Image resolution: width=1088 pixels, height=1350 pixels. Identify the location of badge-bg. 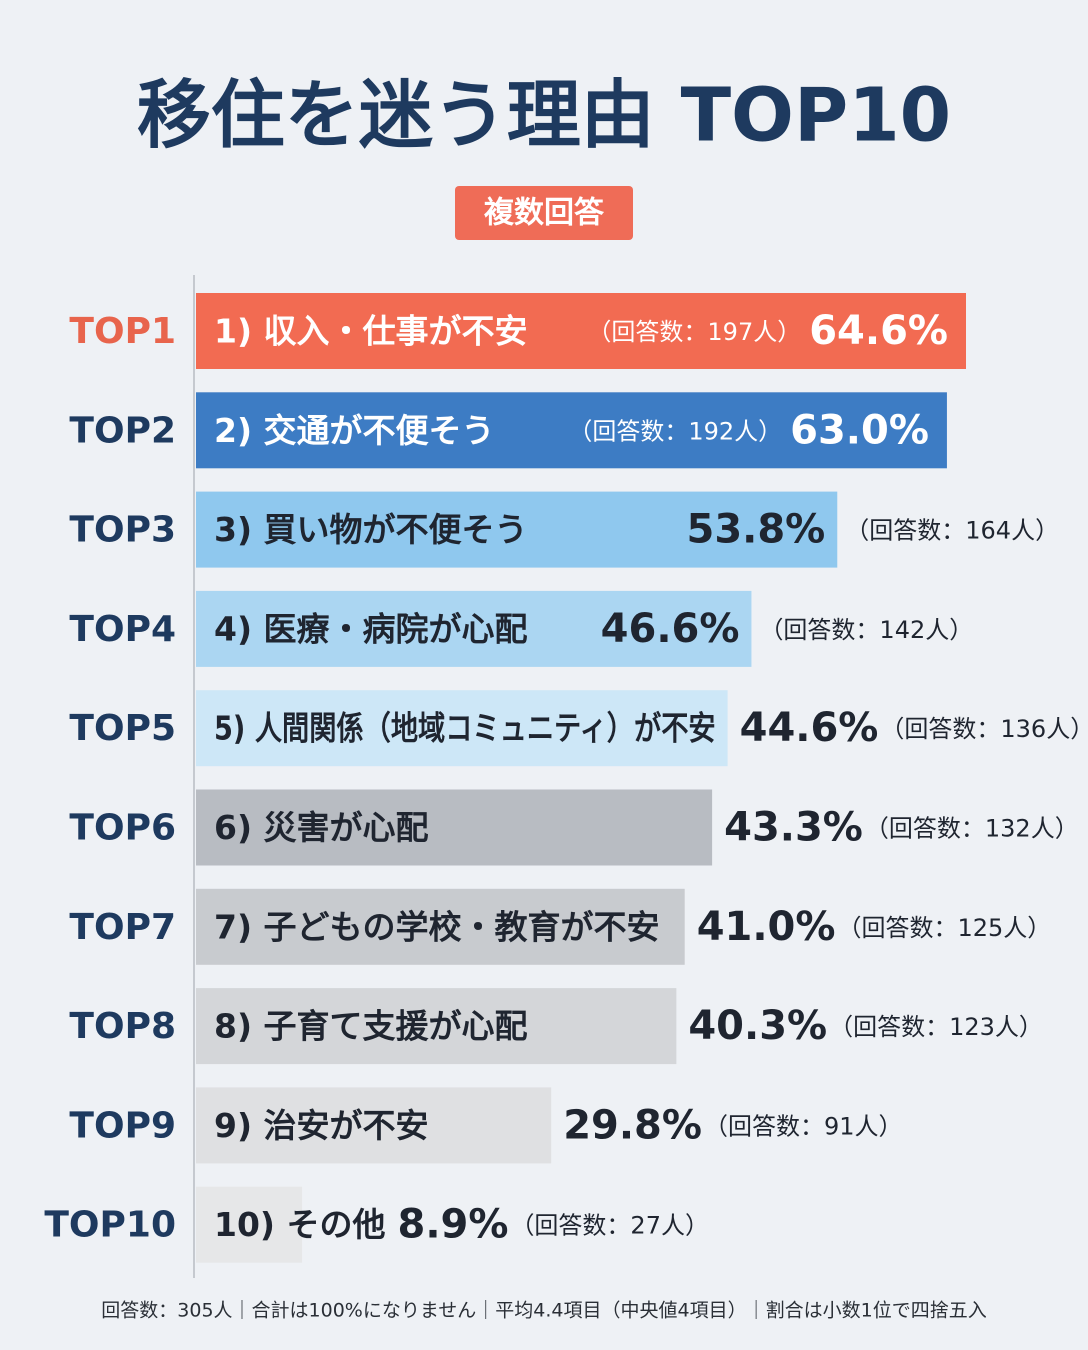
(544, 213).